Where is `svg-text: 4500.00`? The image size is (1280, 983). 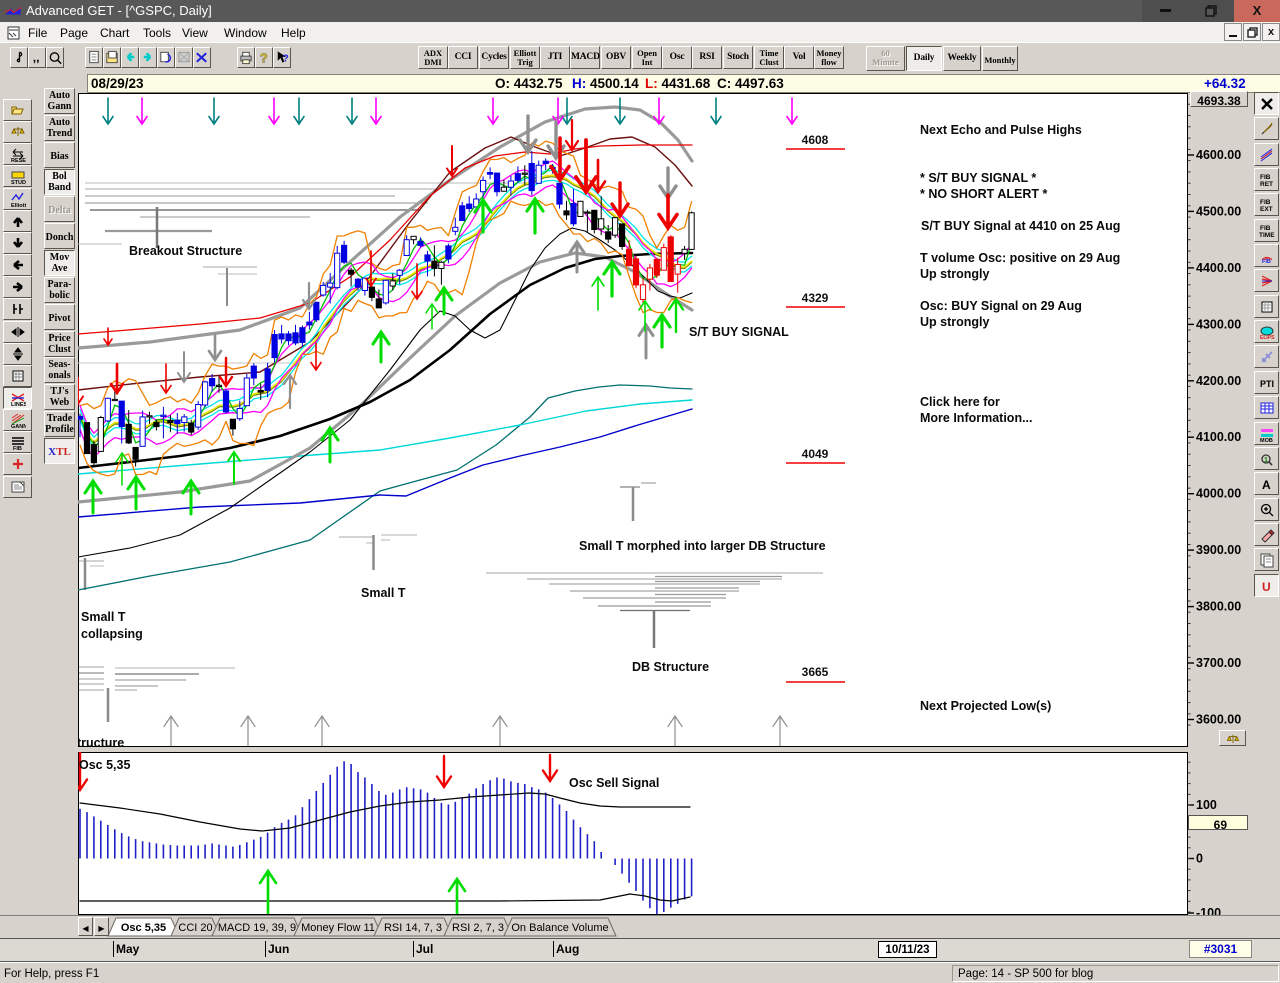 svg-text: 4500.00 is located at coordinates (1218, 211).